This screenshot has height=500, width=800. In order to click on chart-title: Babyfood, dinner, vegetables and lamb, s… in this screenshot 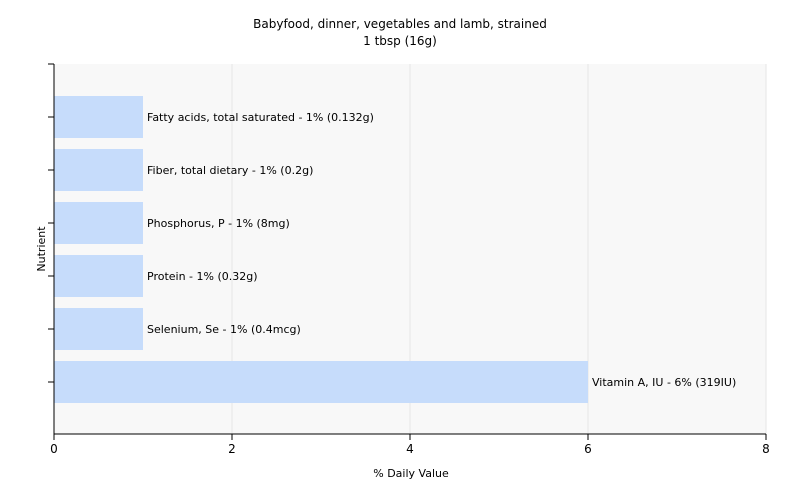, I will do `click(400, 24)`.